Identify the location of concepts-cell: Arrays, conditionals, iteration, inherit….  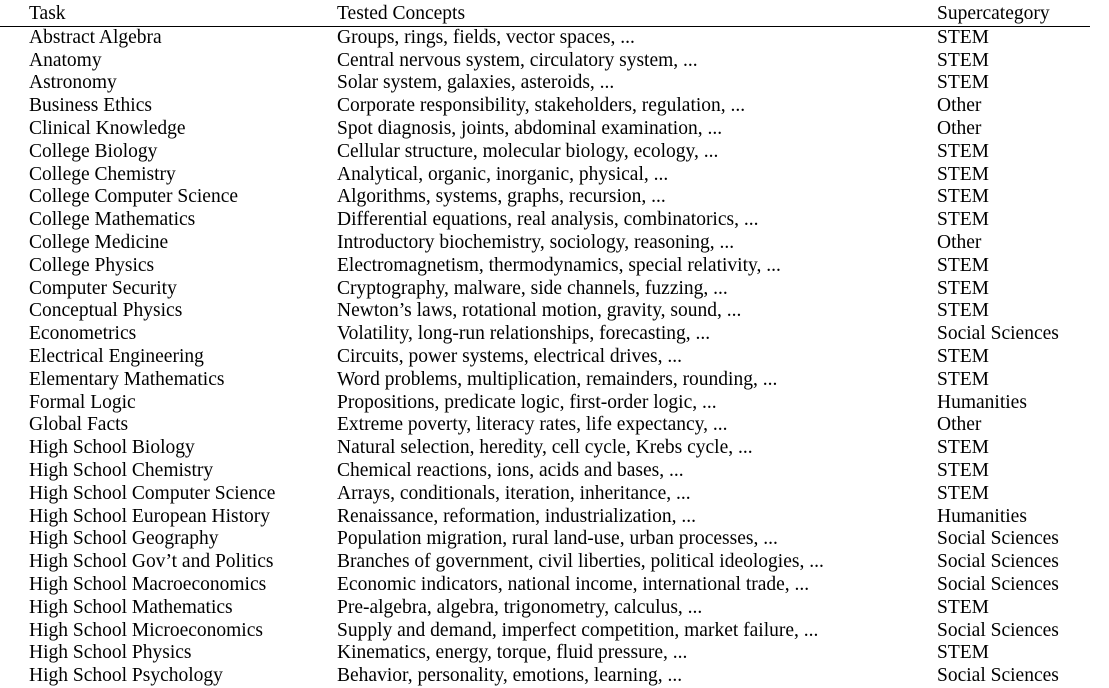
(514, 493).